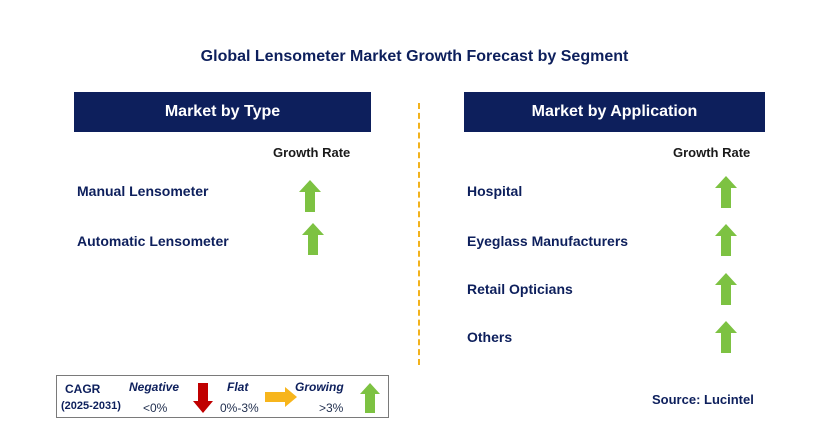  What do you see at coordinates (712, 152) in the screenshot?
I see `application-growth-rate-label: Growth Rate` at bounding box center [712, 152].